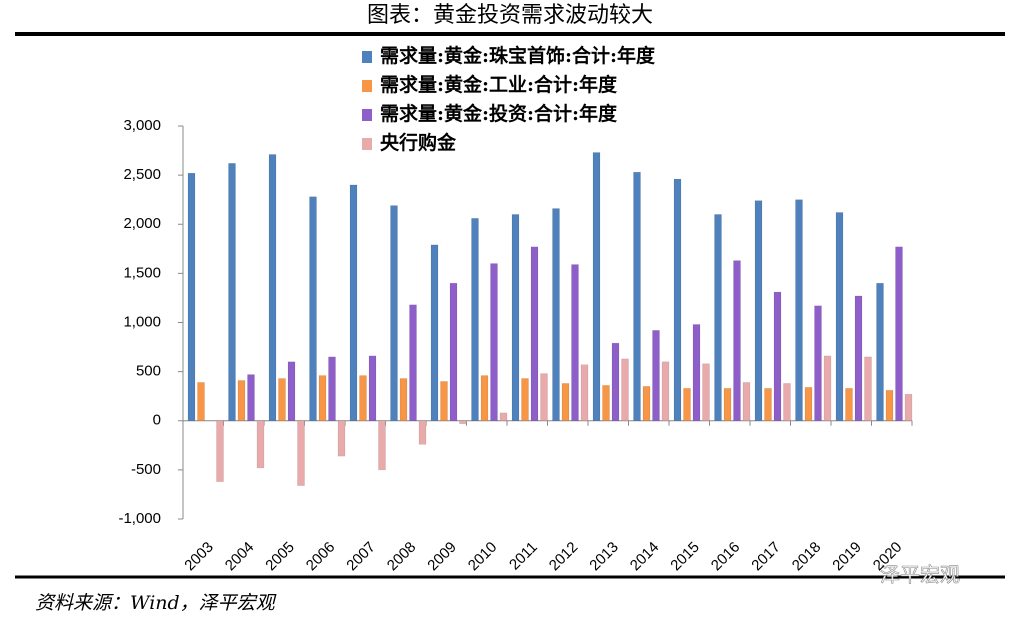 This screenshot has width=1014, height=621. Describe the element at coordinates (142, 272) in the screenshot. I see `y-tick-label: 1,500` at that location.